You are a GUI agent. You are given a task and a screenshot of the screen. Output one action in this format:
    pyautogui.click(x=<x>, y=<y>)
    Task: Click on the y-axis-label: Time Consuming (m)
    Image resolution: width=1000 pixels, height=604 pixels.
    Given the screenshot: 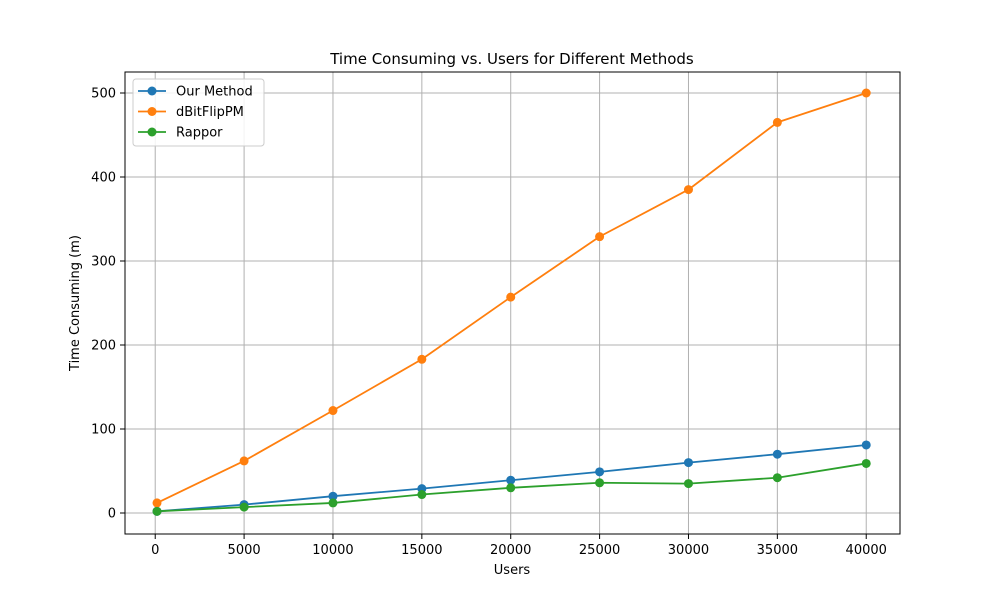 What is the action you would take?
    pyautogui.click(x=75, y=303)
    